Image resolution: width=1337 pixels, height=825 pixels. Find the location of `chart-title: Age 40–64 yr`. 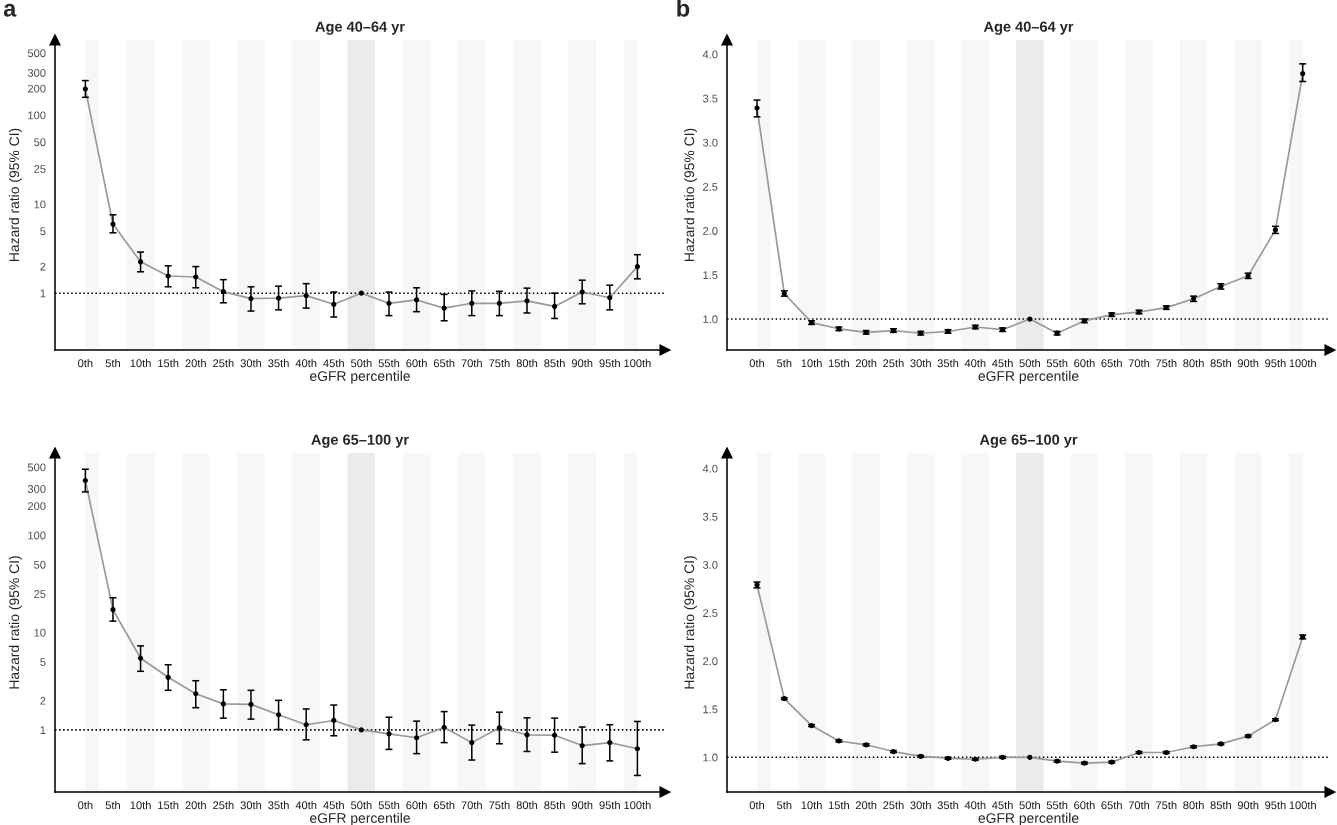

chart-title: Age 40–64 yr is located at coordinates (1028, 28).